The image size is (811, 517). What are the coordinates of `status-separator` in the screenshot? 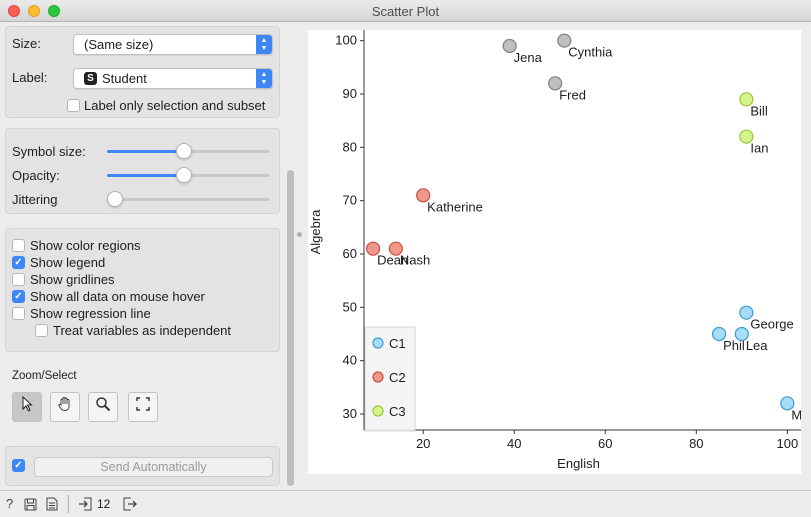 It's located at (68, 504).